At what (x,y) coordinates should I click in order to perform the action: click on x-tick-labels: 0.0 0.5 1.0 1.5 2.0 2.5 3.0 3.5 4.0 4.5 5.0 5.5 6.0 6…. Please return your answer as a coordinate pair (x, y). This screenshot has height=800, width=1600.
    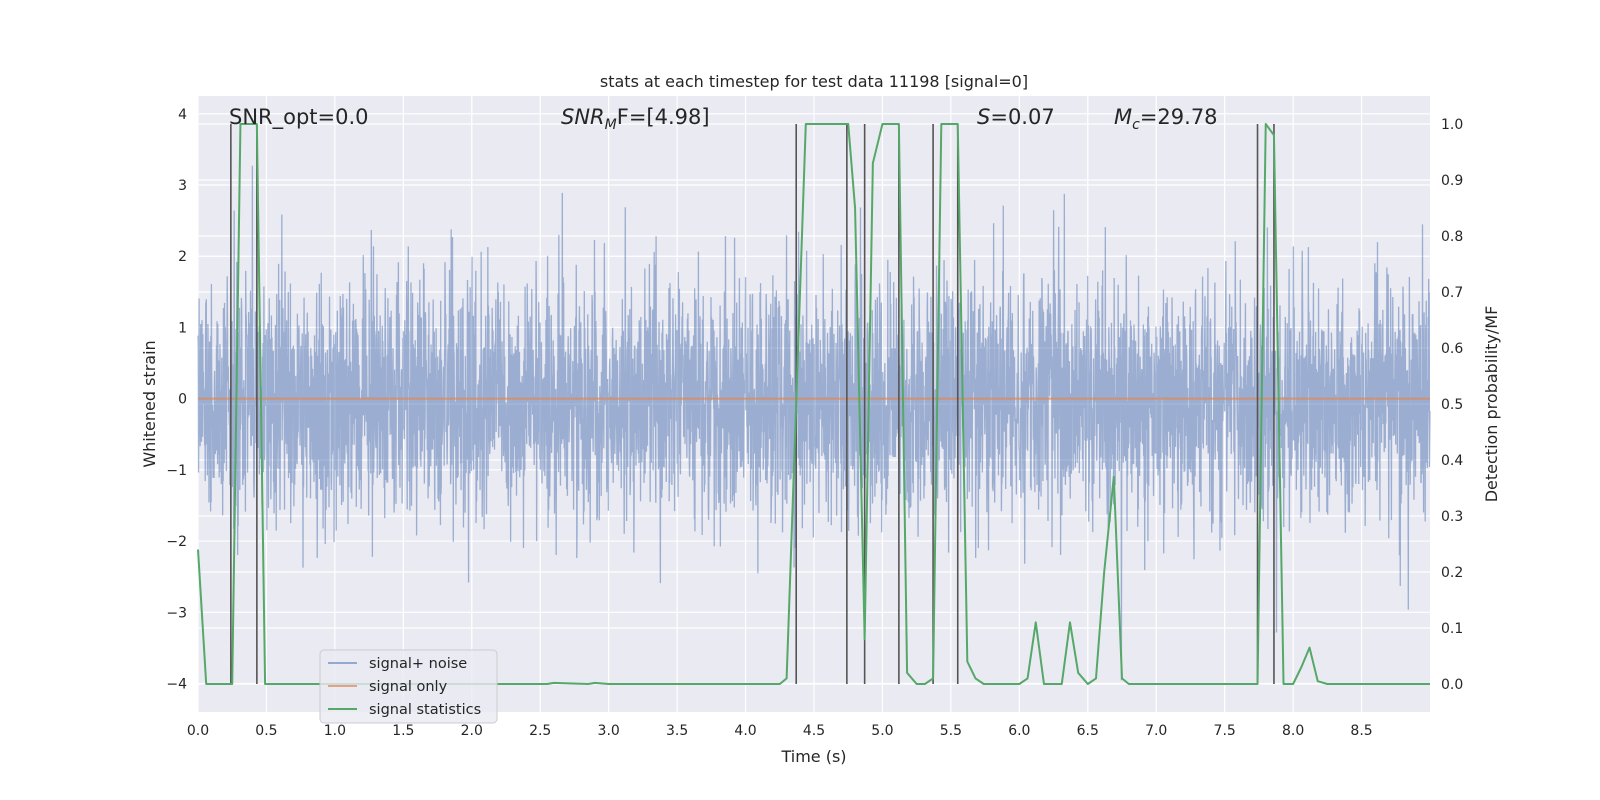
    Looking at the image, I should click on (780, 731).